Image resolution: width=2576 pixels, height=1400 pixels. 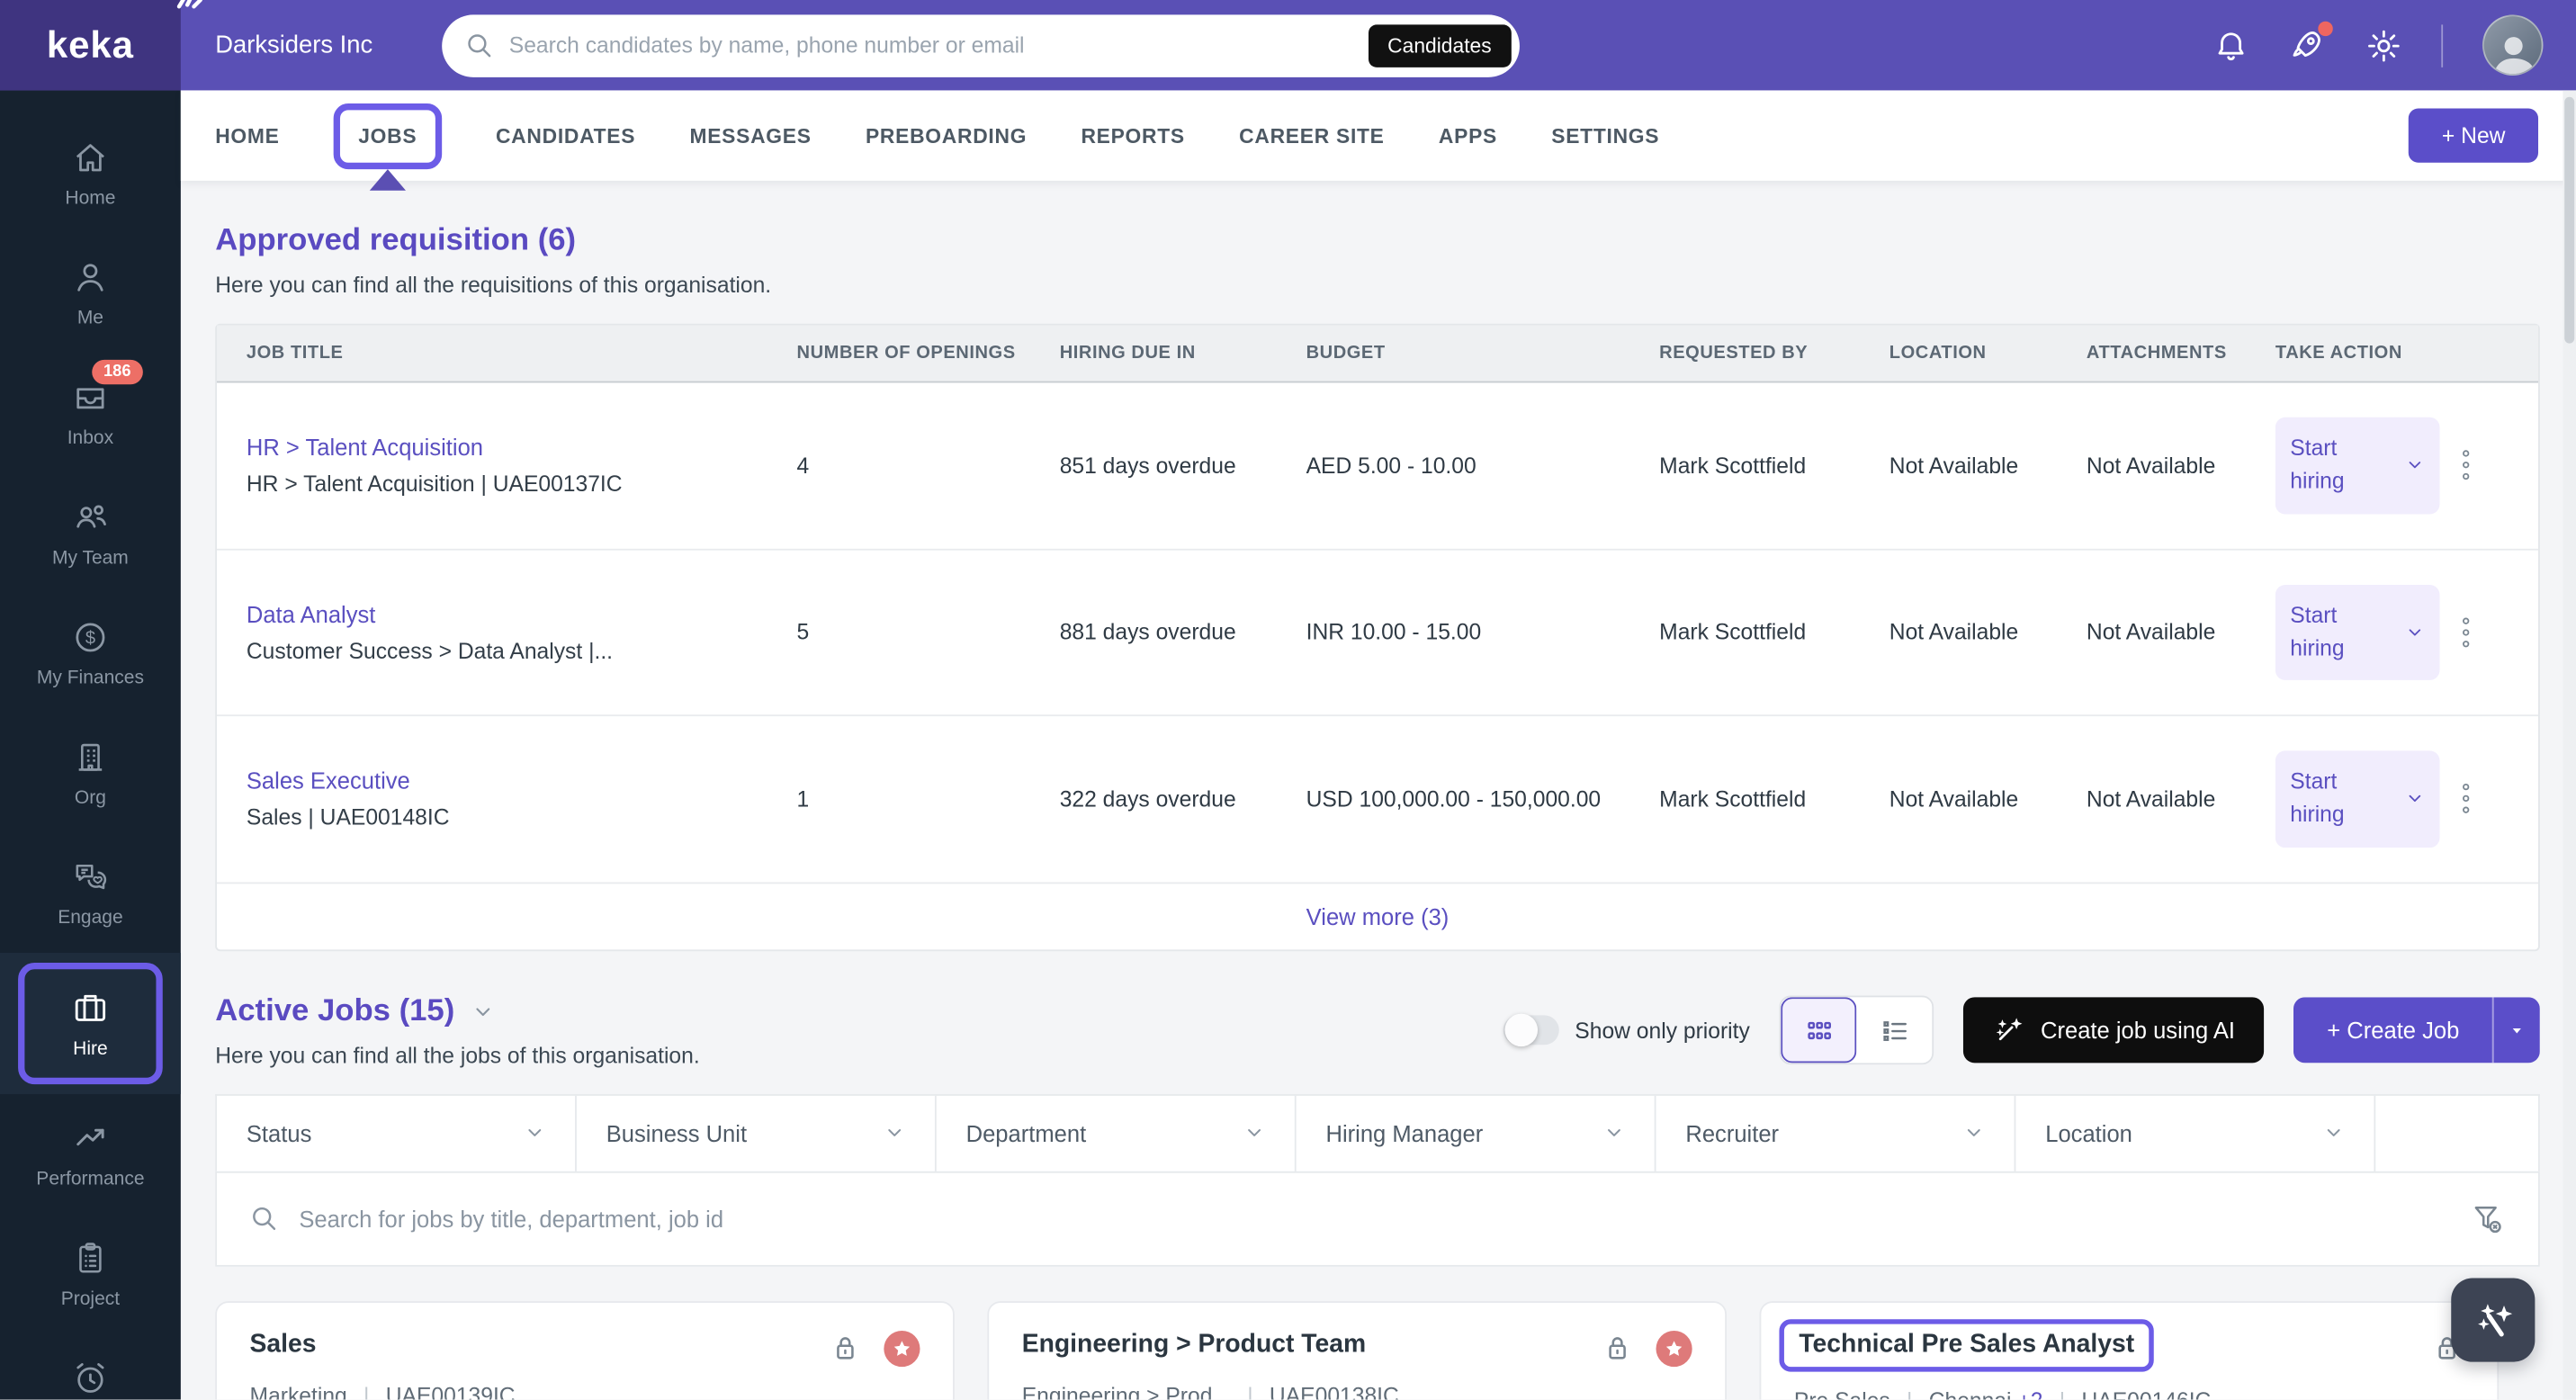 I want to click on job-card-meta: Engineering > Prod... UAE00138IC, so click(x=1357, y=1390).